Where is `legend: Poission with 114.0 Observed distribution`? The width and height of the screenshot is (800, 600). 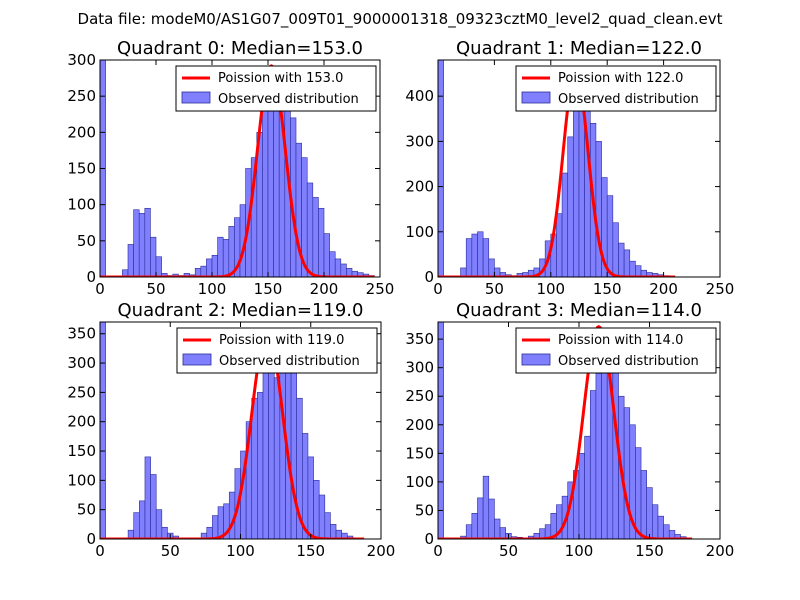
legend: Poission with 114.0 Observed distribution is located at coordinates (616, 350).